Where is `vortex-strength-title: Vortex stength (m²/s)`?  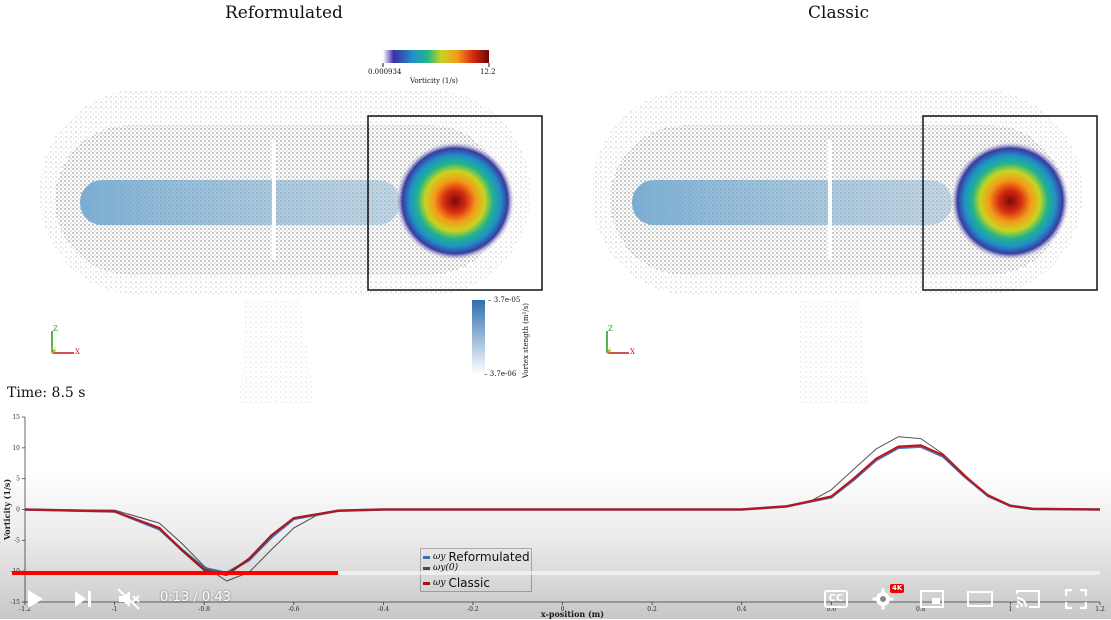 vortex-strength-title: Vortex stength (m²/s) is located at coordinates (526, 340).